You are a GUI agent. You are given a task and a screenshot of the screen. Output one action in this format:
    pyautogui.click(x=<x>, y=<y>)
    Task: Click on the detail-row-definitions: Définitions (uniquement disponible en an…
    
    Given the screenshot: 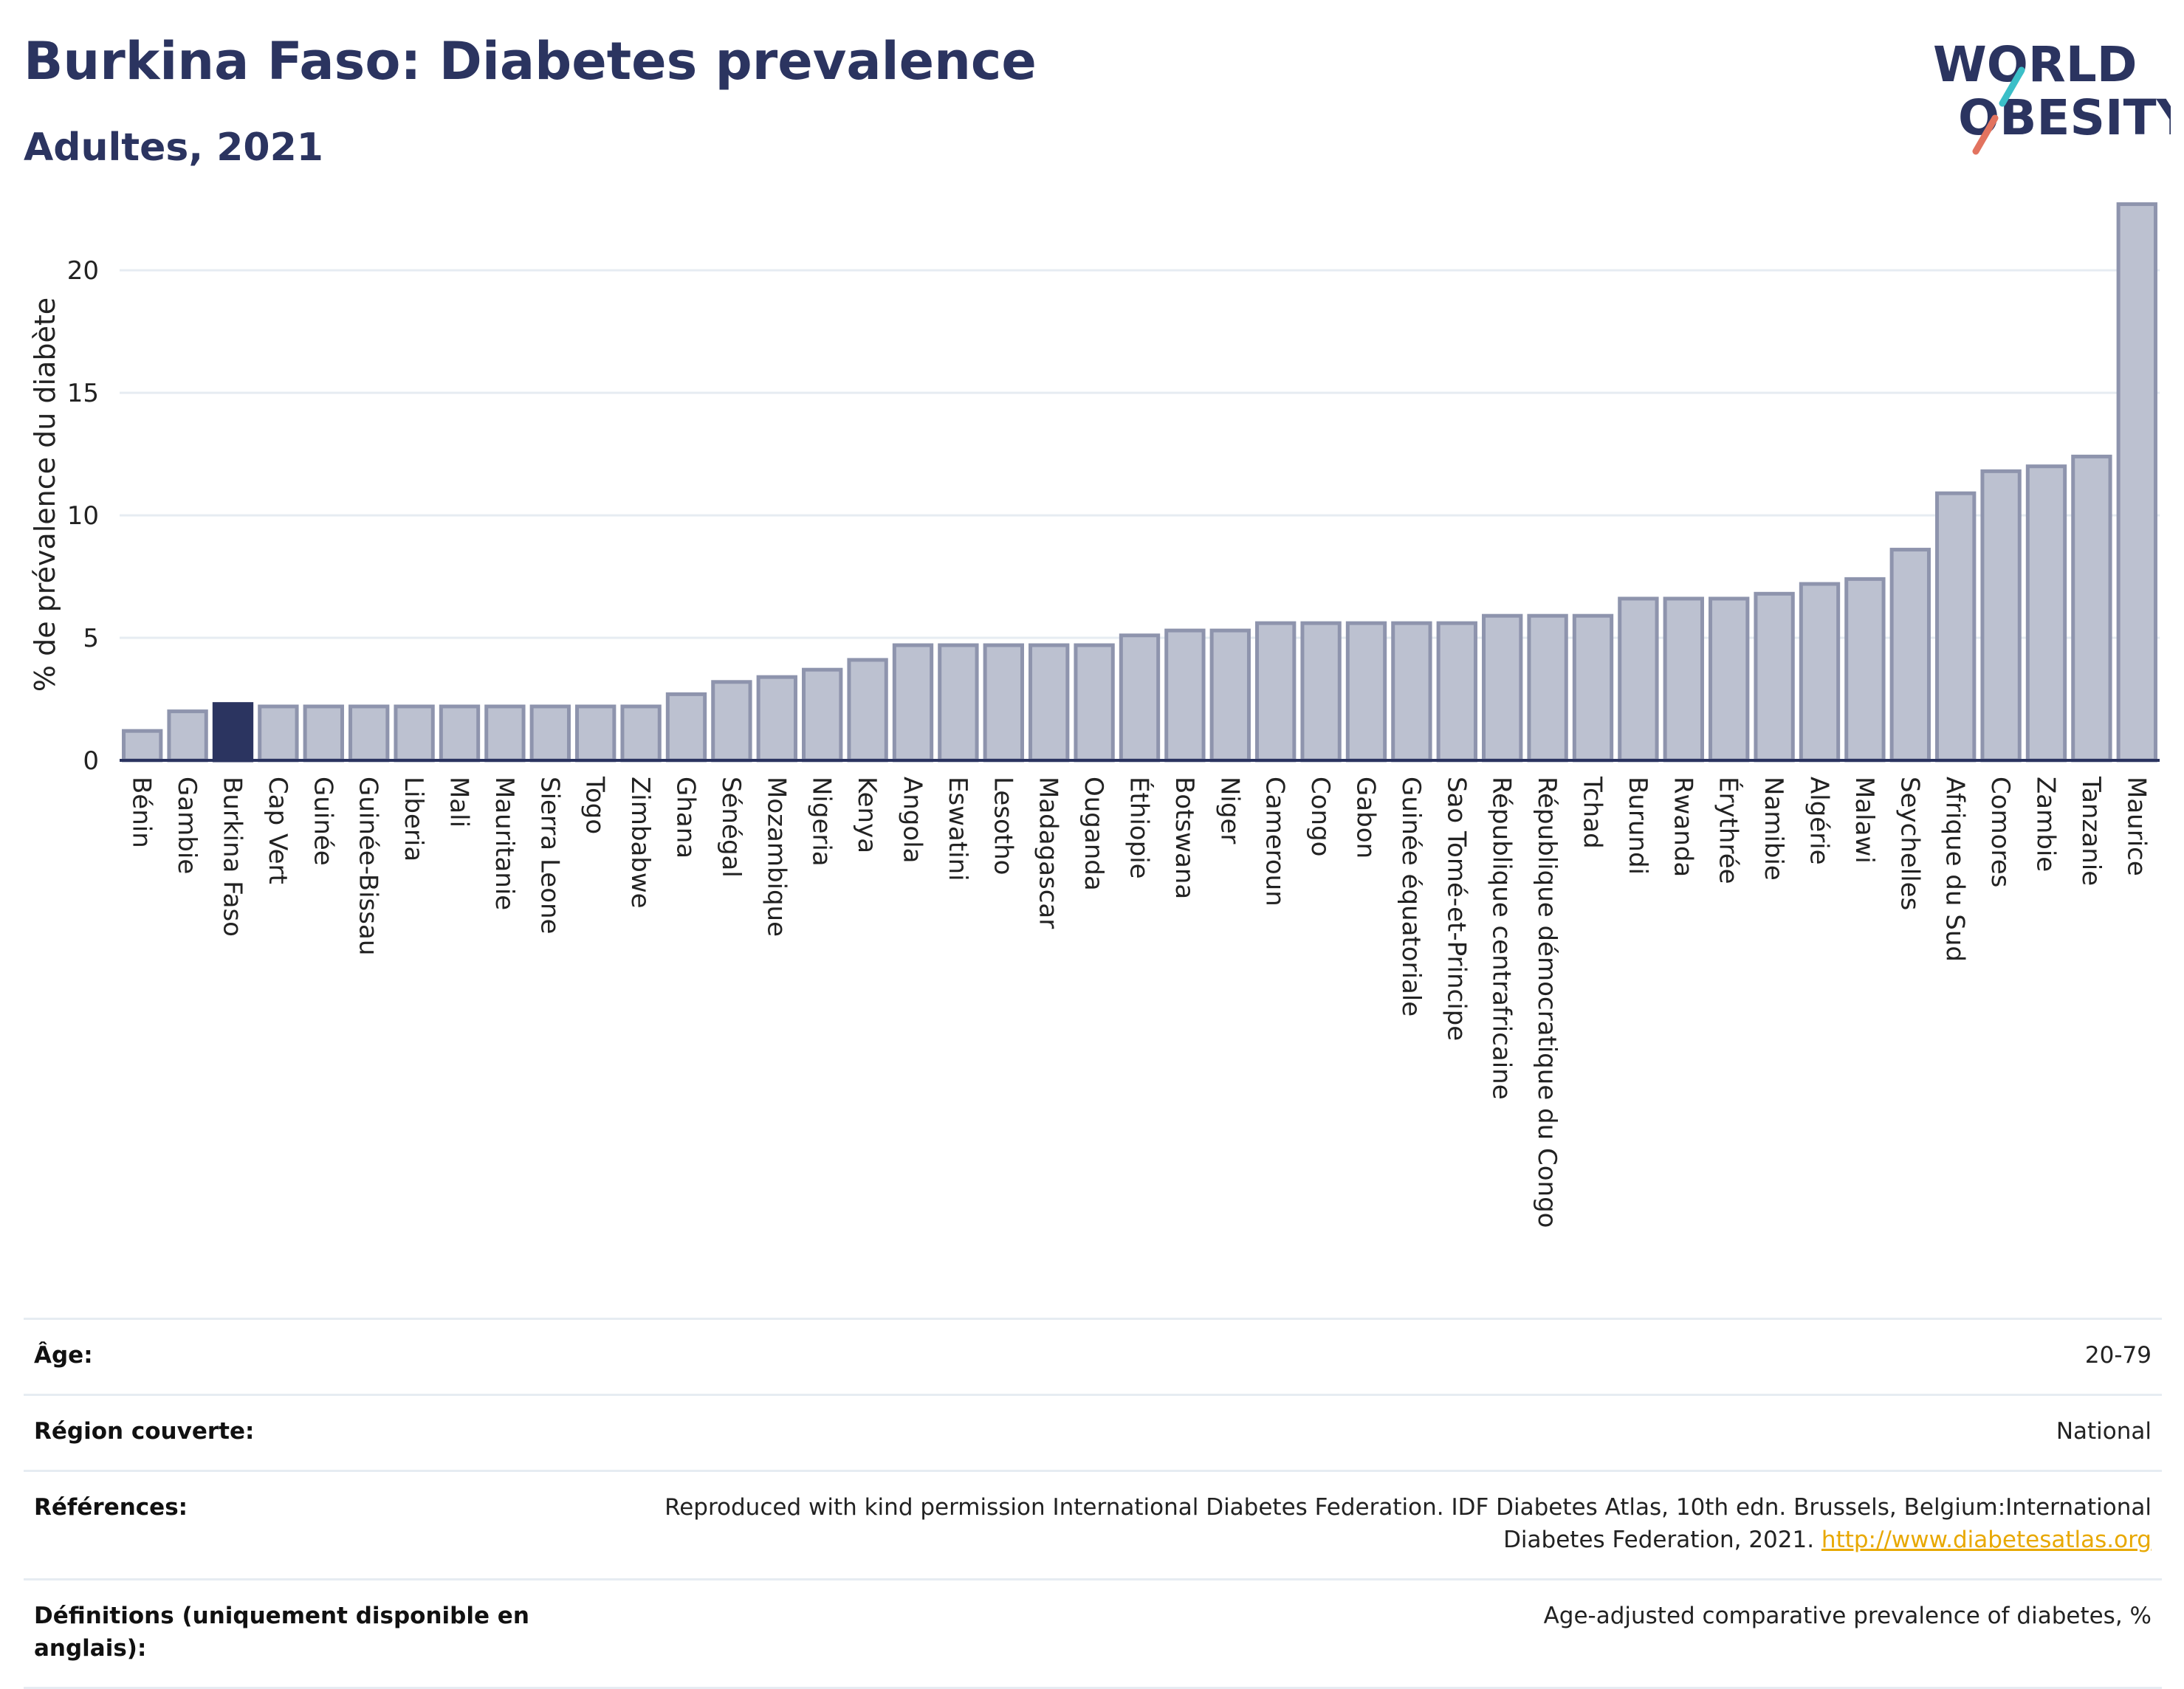 What is the action you would take?
    pyautogui.click(x=1093, y=1633)
    